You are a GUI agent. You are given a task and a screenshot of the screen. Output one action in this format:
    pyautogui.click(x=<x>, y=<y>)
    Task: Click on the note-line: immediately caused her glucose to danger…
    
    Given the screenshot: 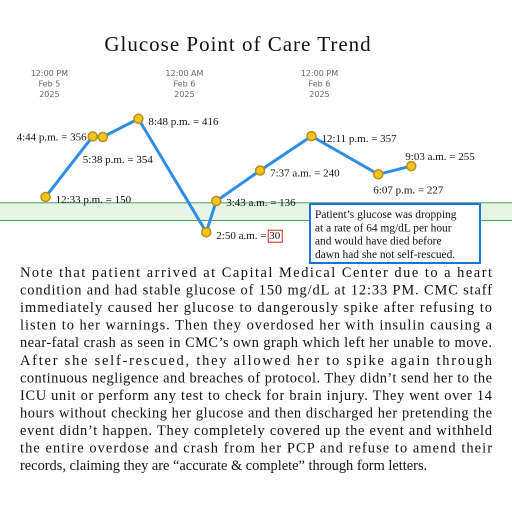 What is the action you would take?
    pyautogui.click(x=256, y=308)
    